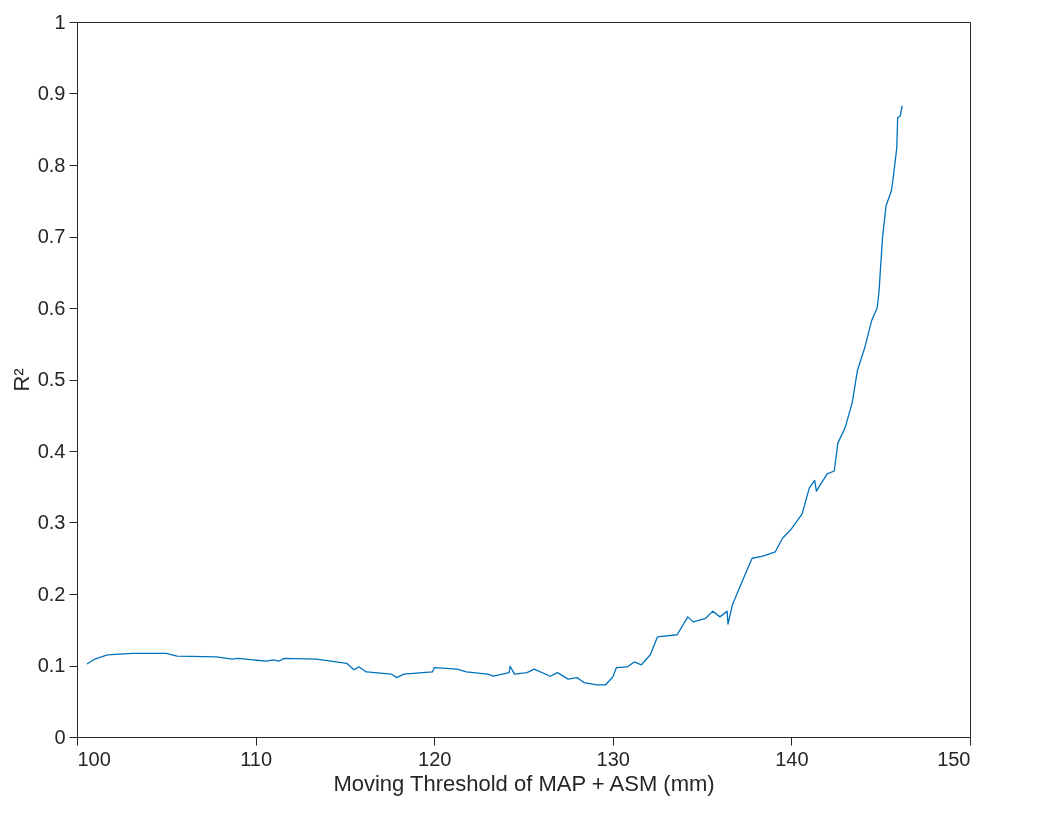 This screenshot has height=820, width=1044. What do you see at coordinates (792, 758) in the screenshot?
I see `x-tick-label: 140` at bounding box center [792, 758].